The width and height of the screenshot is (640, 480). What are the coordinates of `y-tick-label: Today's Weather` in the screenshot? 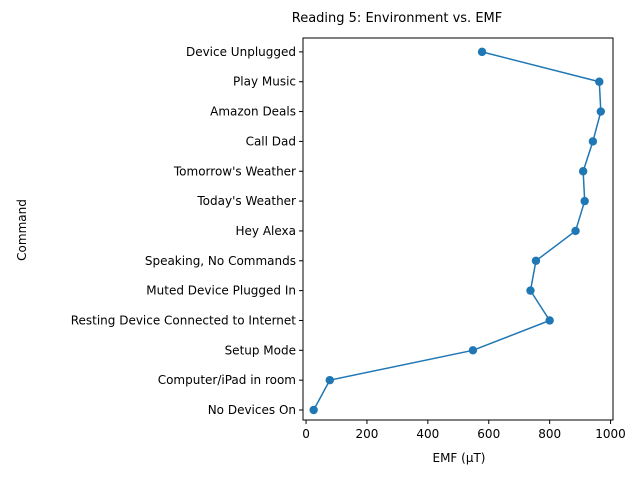 It's located at (246, 201).